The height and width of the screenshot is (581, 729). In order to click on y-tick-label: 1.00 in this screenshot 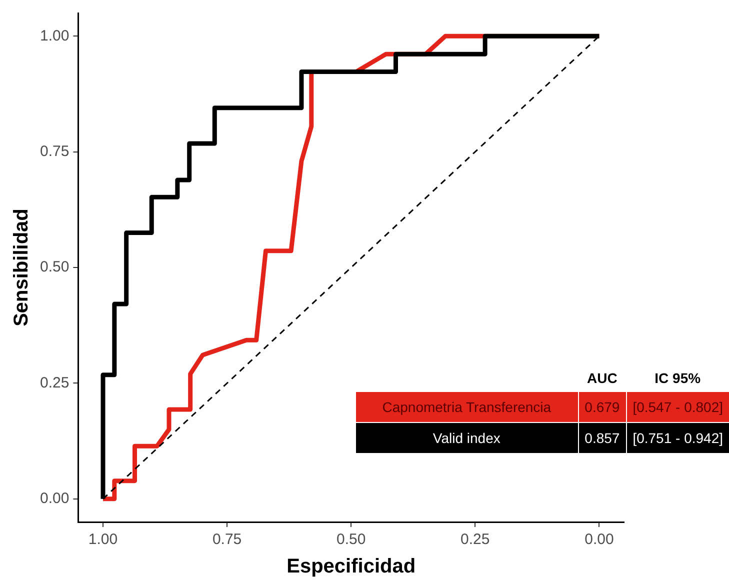, I will do `click(55, 35)`.